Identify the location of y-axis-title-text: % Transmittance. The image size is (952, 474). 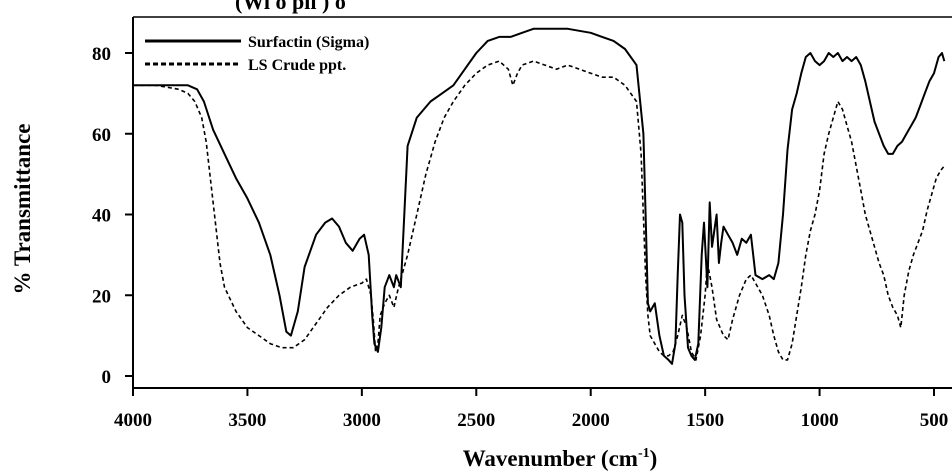
(22, 209).